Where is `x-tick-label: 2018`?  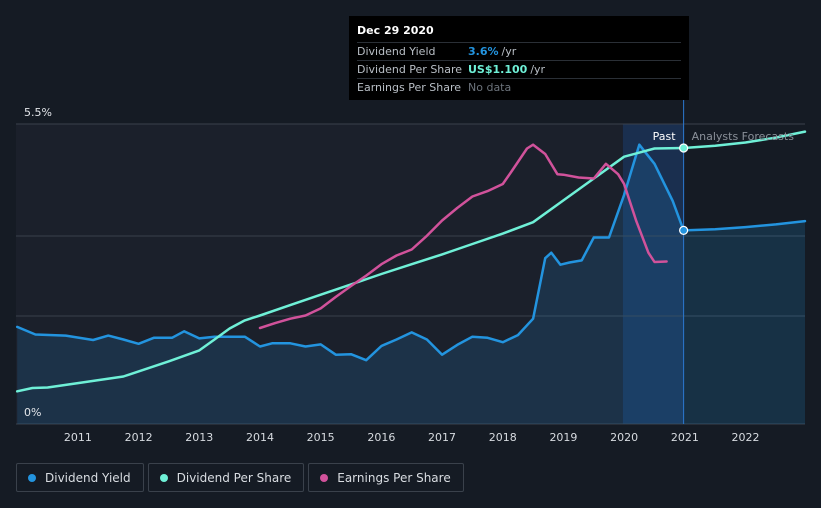
x-tick-label: 2018 is located at coordinates (503, 437).